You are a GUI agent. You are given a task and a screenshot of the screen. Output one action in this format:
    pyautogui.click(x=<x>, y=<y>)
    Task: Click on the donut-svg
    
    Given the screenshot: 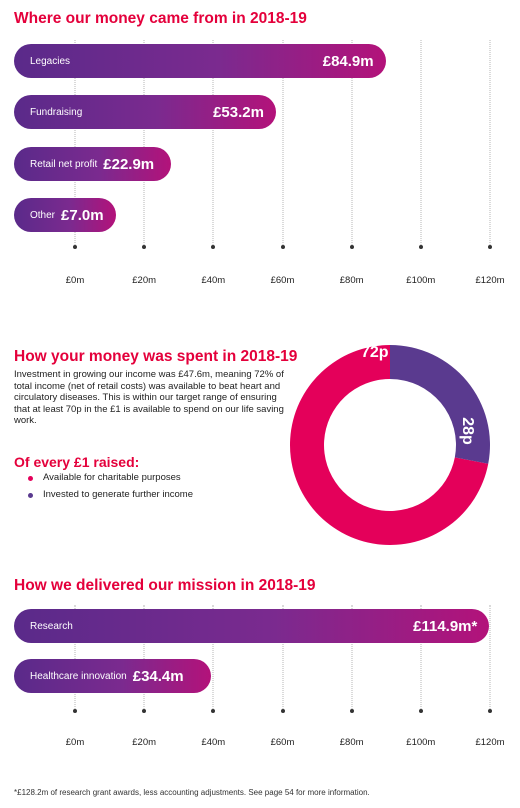 What is the action you would take?
    pyautogui.click(x=390, y=445)
    